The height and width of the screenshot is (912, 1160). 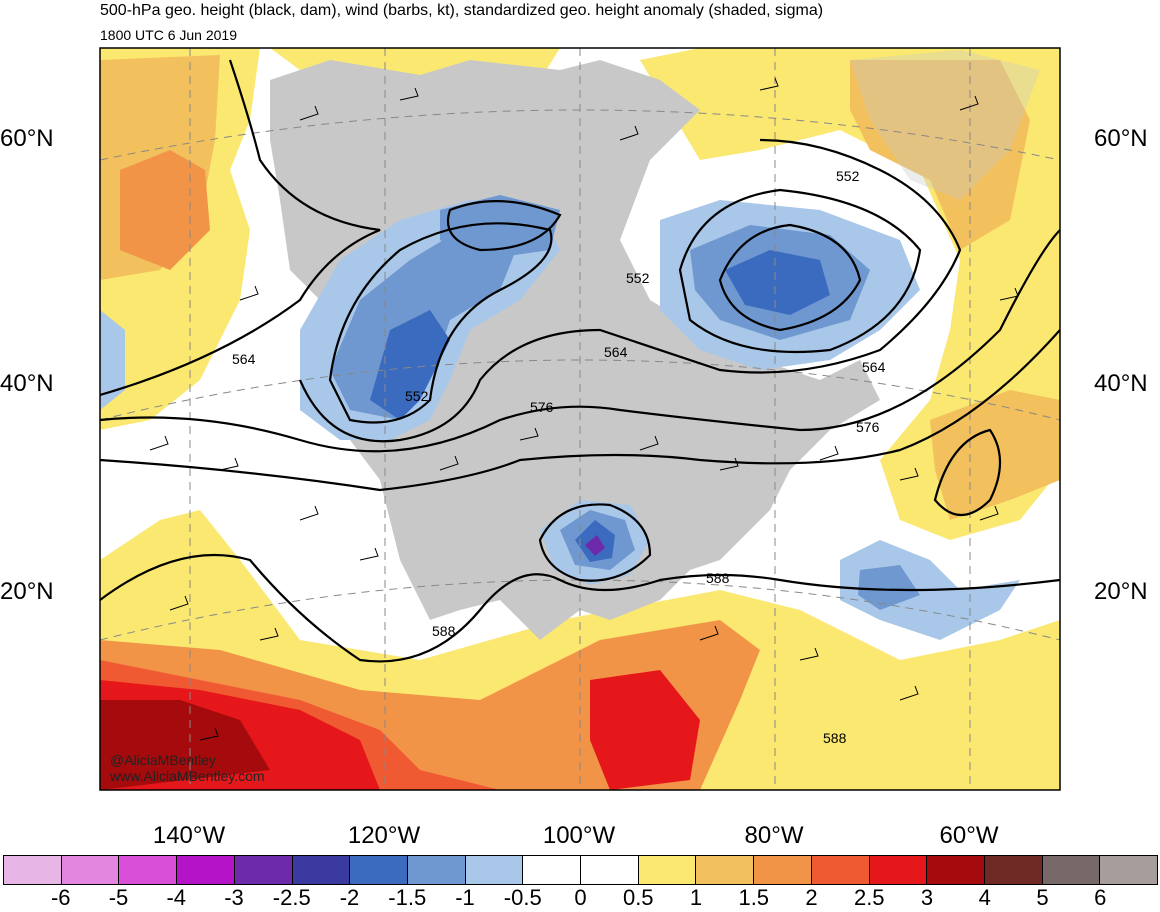 I want to click on anomaly-ridge-caribbean, so click(x=645, y=730).